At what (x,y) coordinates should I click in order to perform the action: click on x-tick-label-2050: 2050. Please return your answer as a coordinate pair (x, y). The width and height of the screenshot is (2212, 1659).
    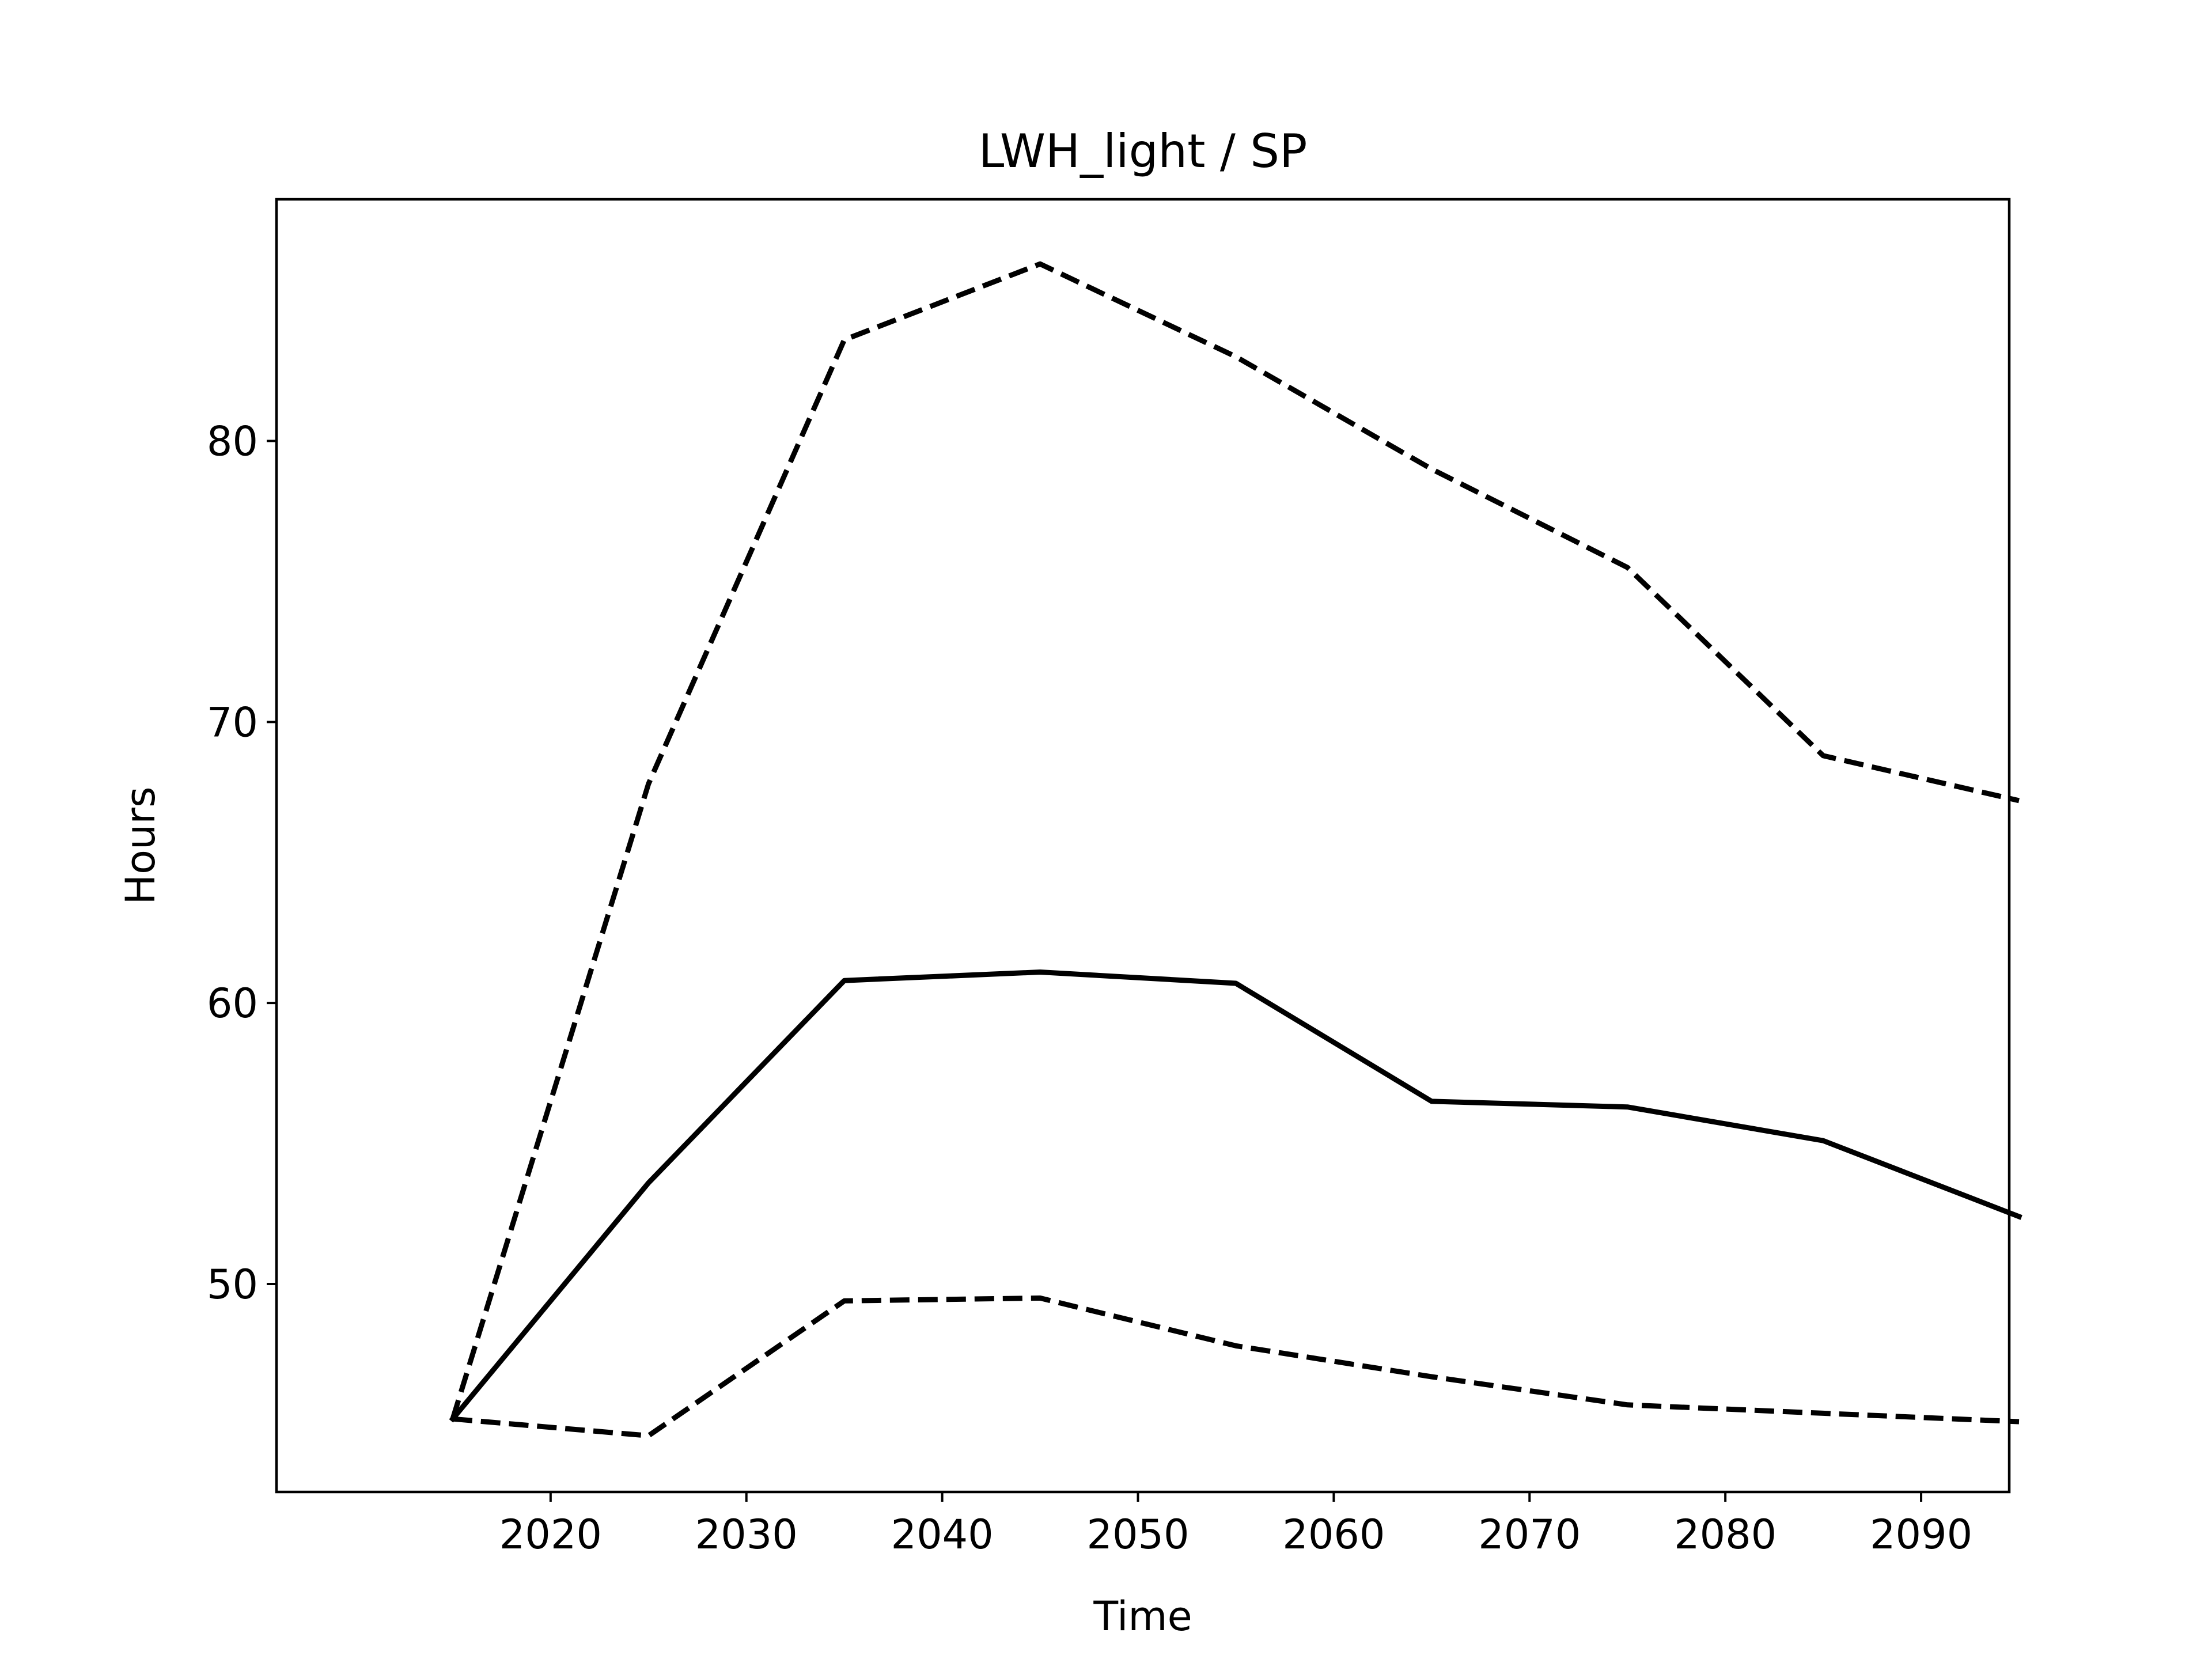
    Looking at the image, I should click on (1137, 1534).